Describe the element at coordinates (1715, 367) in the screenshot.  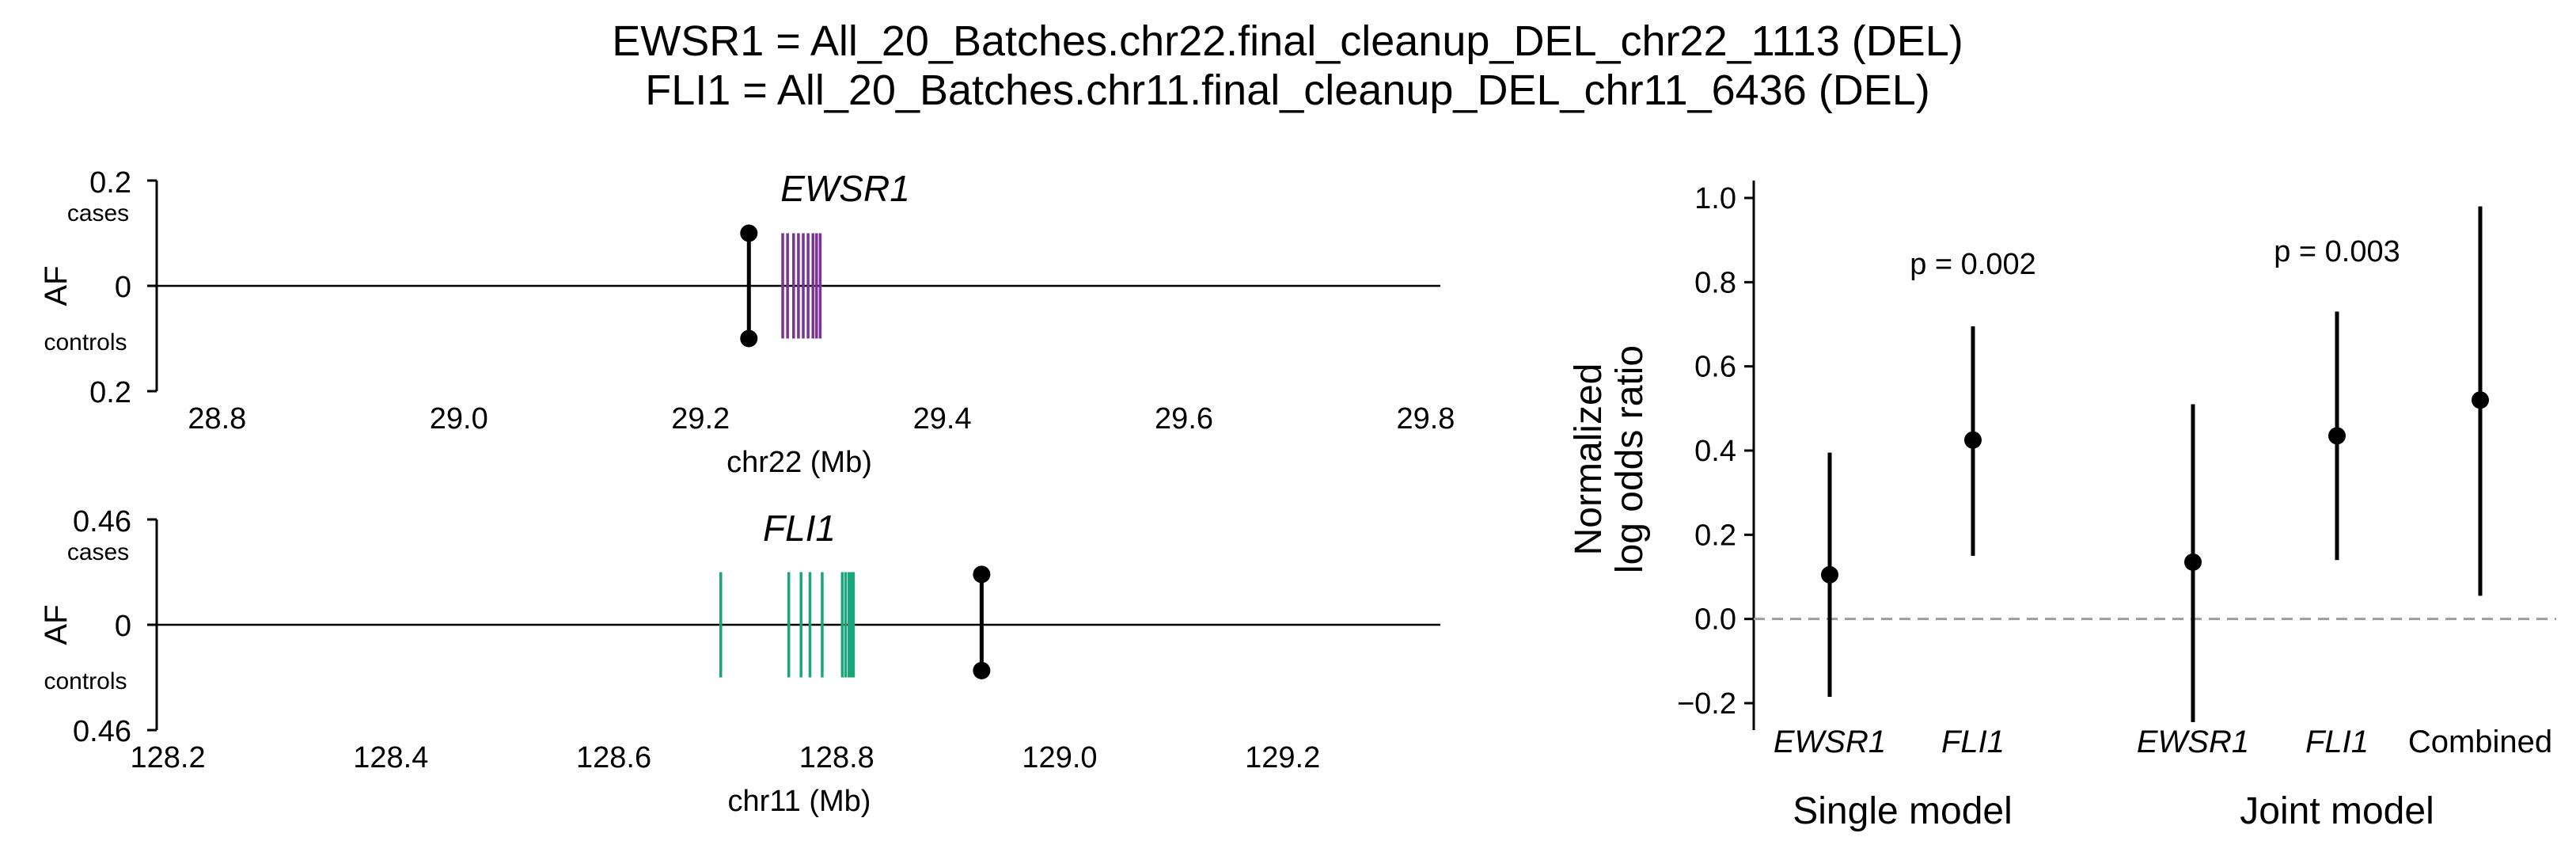
I see `or-ytick-label: 0.6` at that location.